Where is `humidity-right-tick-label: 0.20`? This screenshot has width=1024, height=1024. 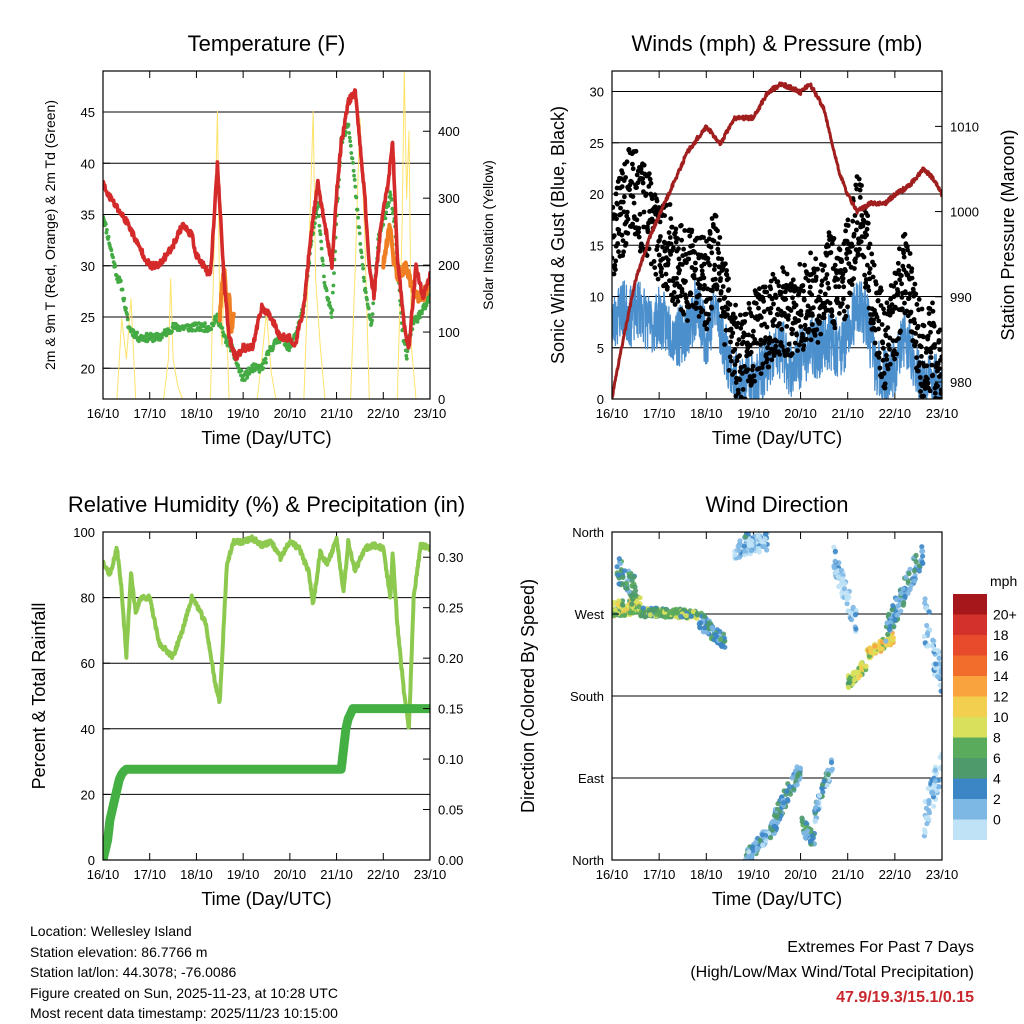
humidity-right-tick-label: 0.20 is located at coordinates (450, 658).